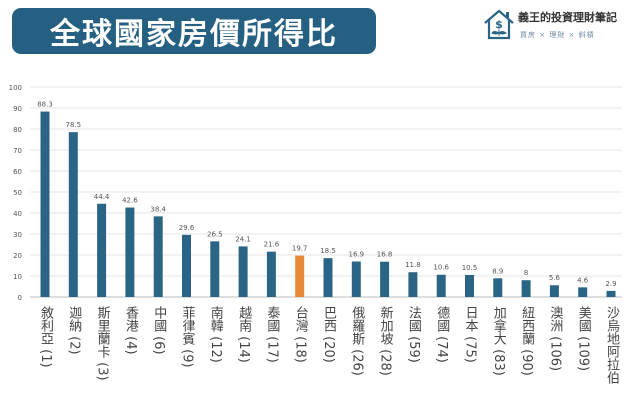 The height and width of the screenshot is (403, 634). Describe the element at coordinates (555, 339) in the screenshot. I see `x-tick-label: 澳洲 (106)` at that location.